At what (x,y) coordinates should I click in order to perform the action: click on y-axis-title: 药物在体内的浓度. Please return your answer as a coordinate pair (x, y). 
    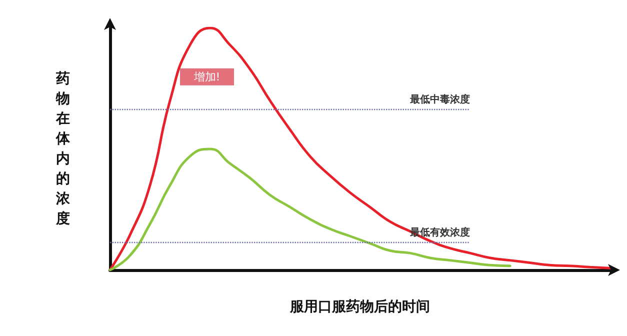
    Looking at the image, I should click on (63, 149).